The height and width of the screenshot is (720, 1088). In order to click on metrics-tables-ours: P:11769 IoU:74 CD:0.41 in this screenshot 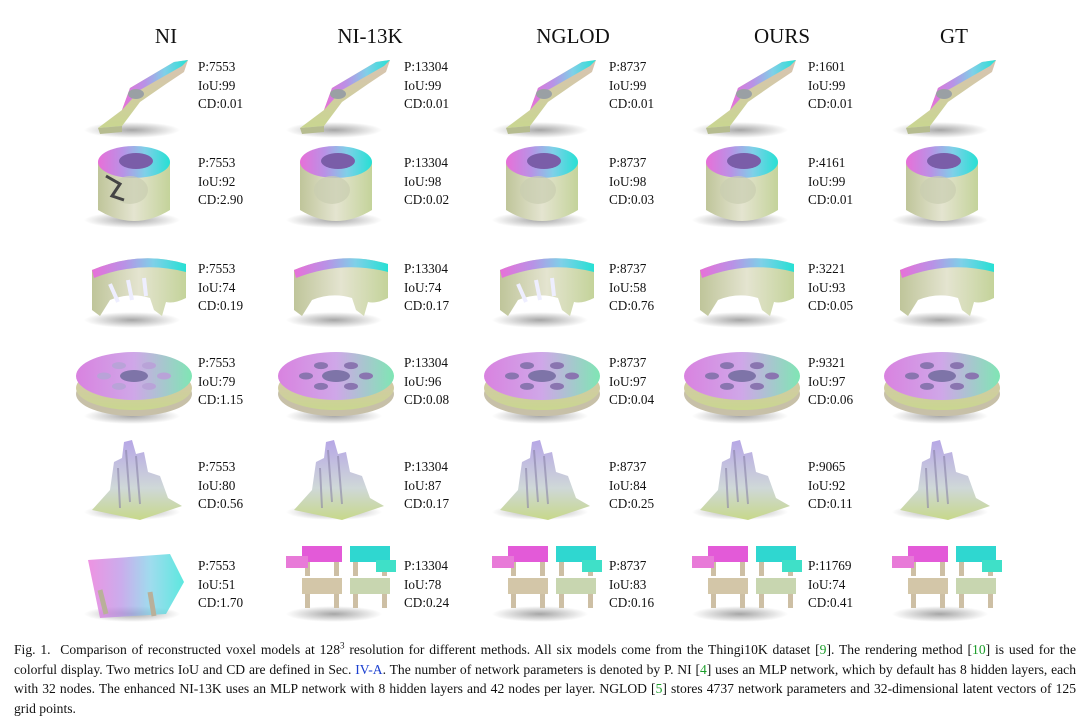, I will do `click(830, 585)`.